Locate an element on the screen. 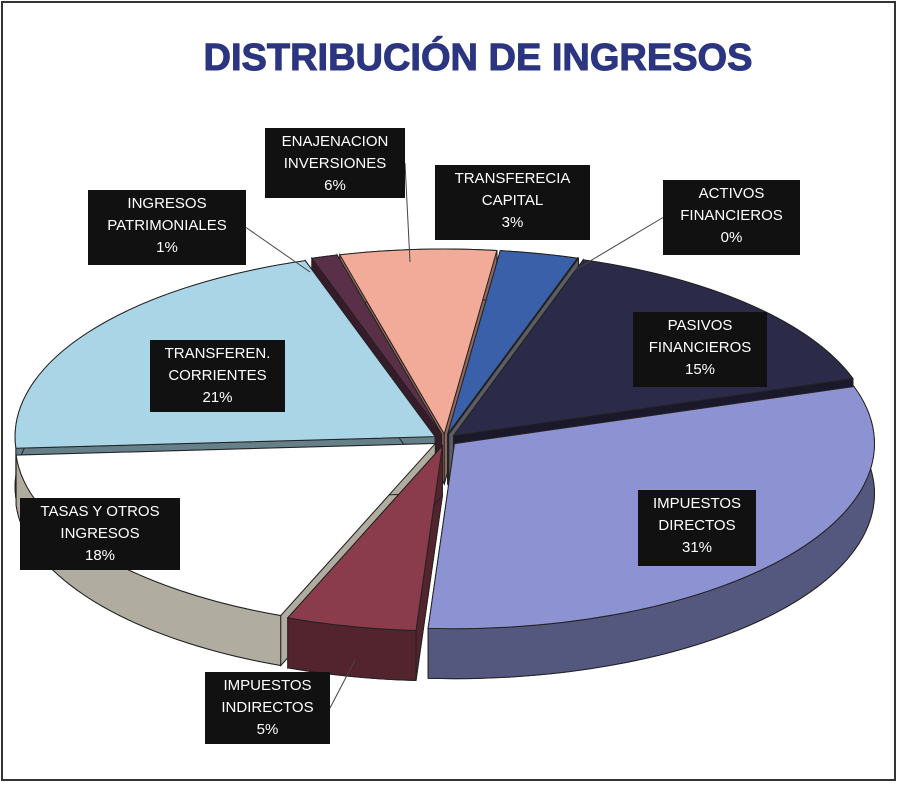 The height and width of the screenshot is (789, 900). value-label: 3% is located at coordinates (513, 222).